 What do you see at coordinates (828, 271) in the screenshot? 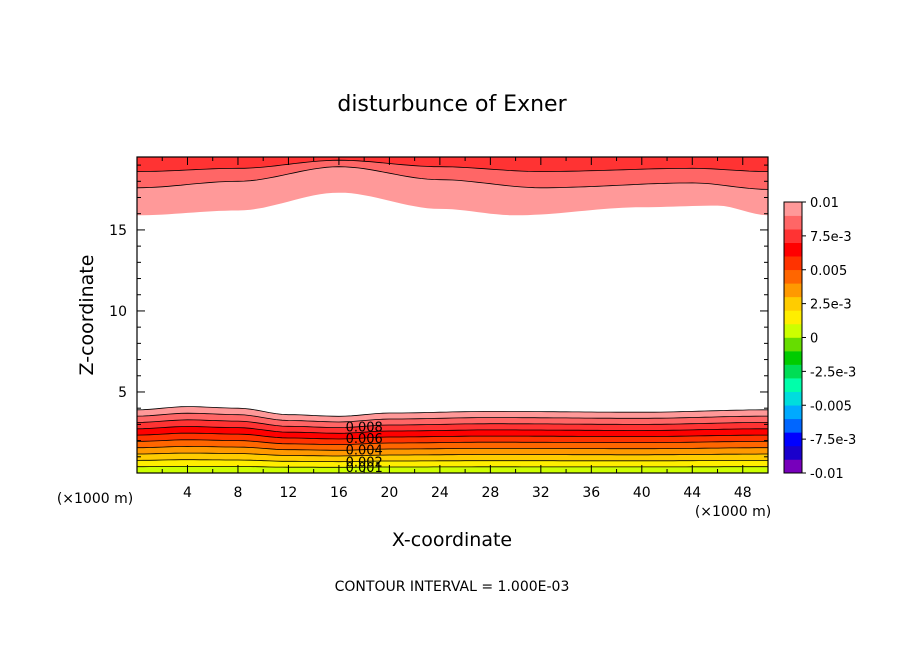
I see `colorbar-label: 0.005` at bounding box center [828, 271].